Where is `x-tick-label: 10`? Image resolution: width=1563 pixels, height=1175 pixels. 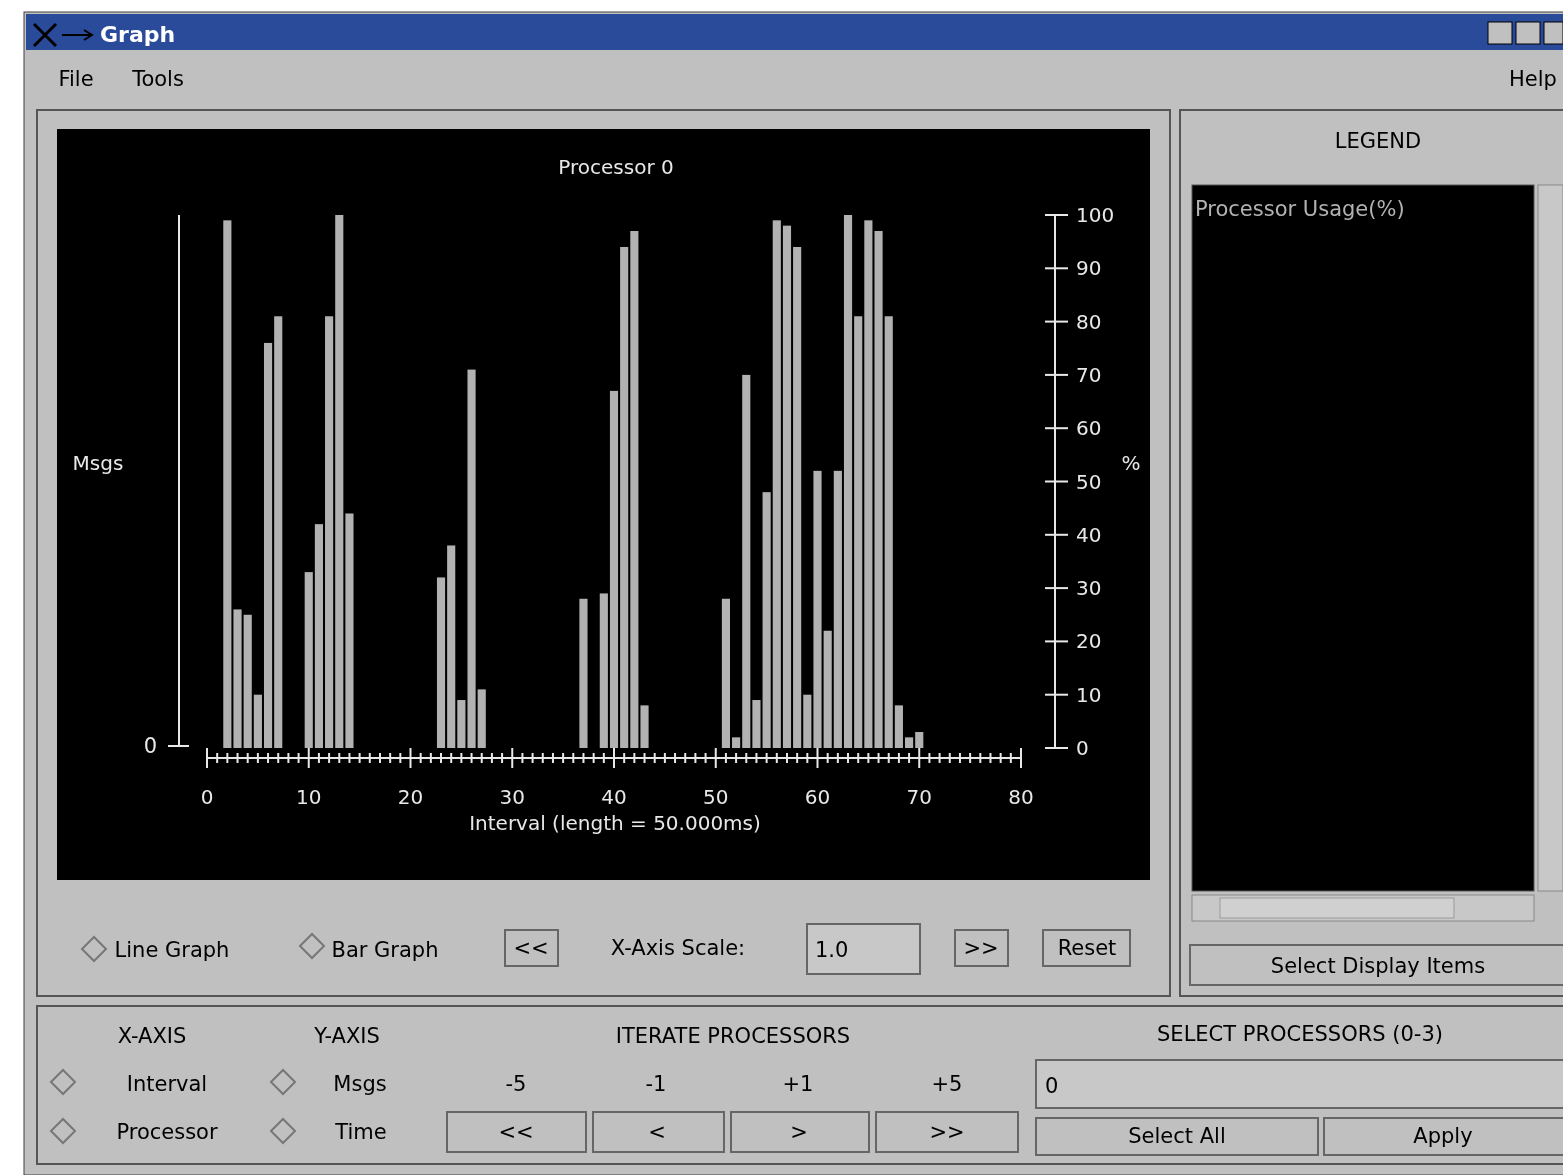
x-tick-label: 10 is located at coordinates (309, 797).